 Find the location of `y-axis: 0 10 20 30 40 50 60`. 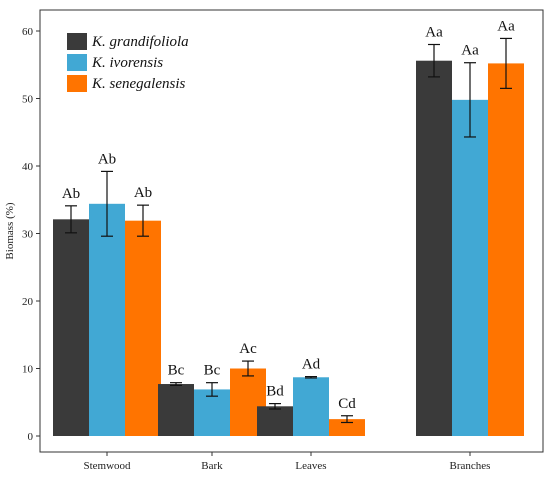

y-axis: 0 10 20 30 40 50 60 is located at coordinates (31, 234).